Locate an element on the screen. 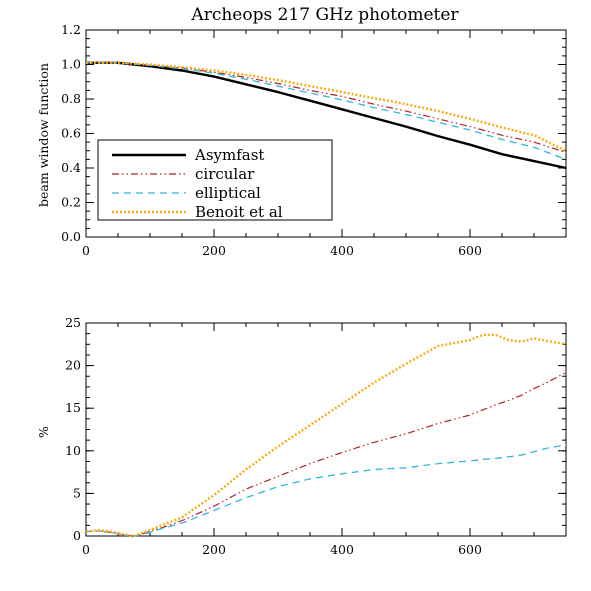  top-series-elliptical is located at coordinates (326, 111).